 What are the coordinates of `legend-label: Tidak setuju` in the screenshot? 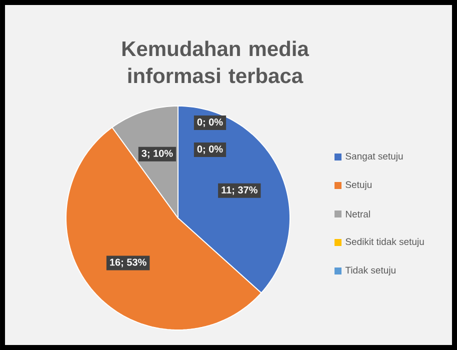 It's located at (370, 271).